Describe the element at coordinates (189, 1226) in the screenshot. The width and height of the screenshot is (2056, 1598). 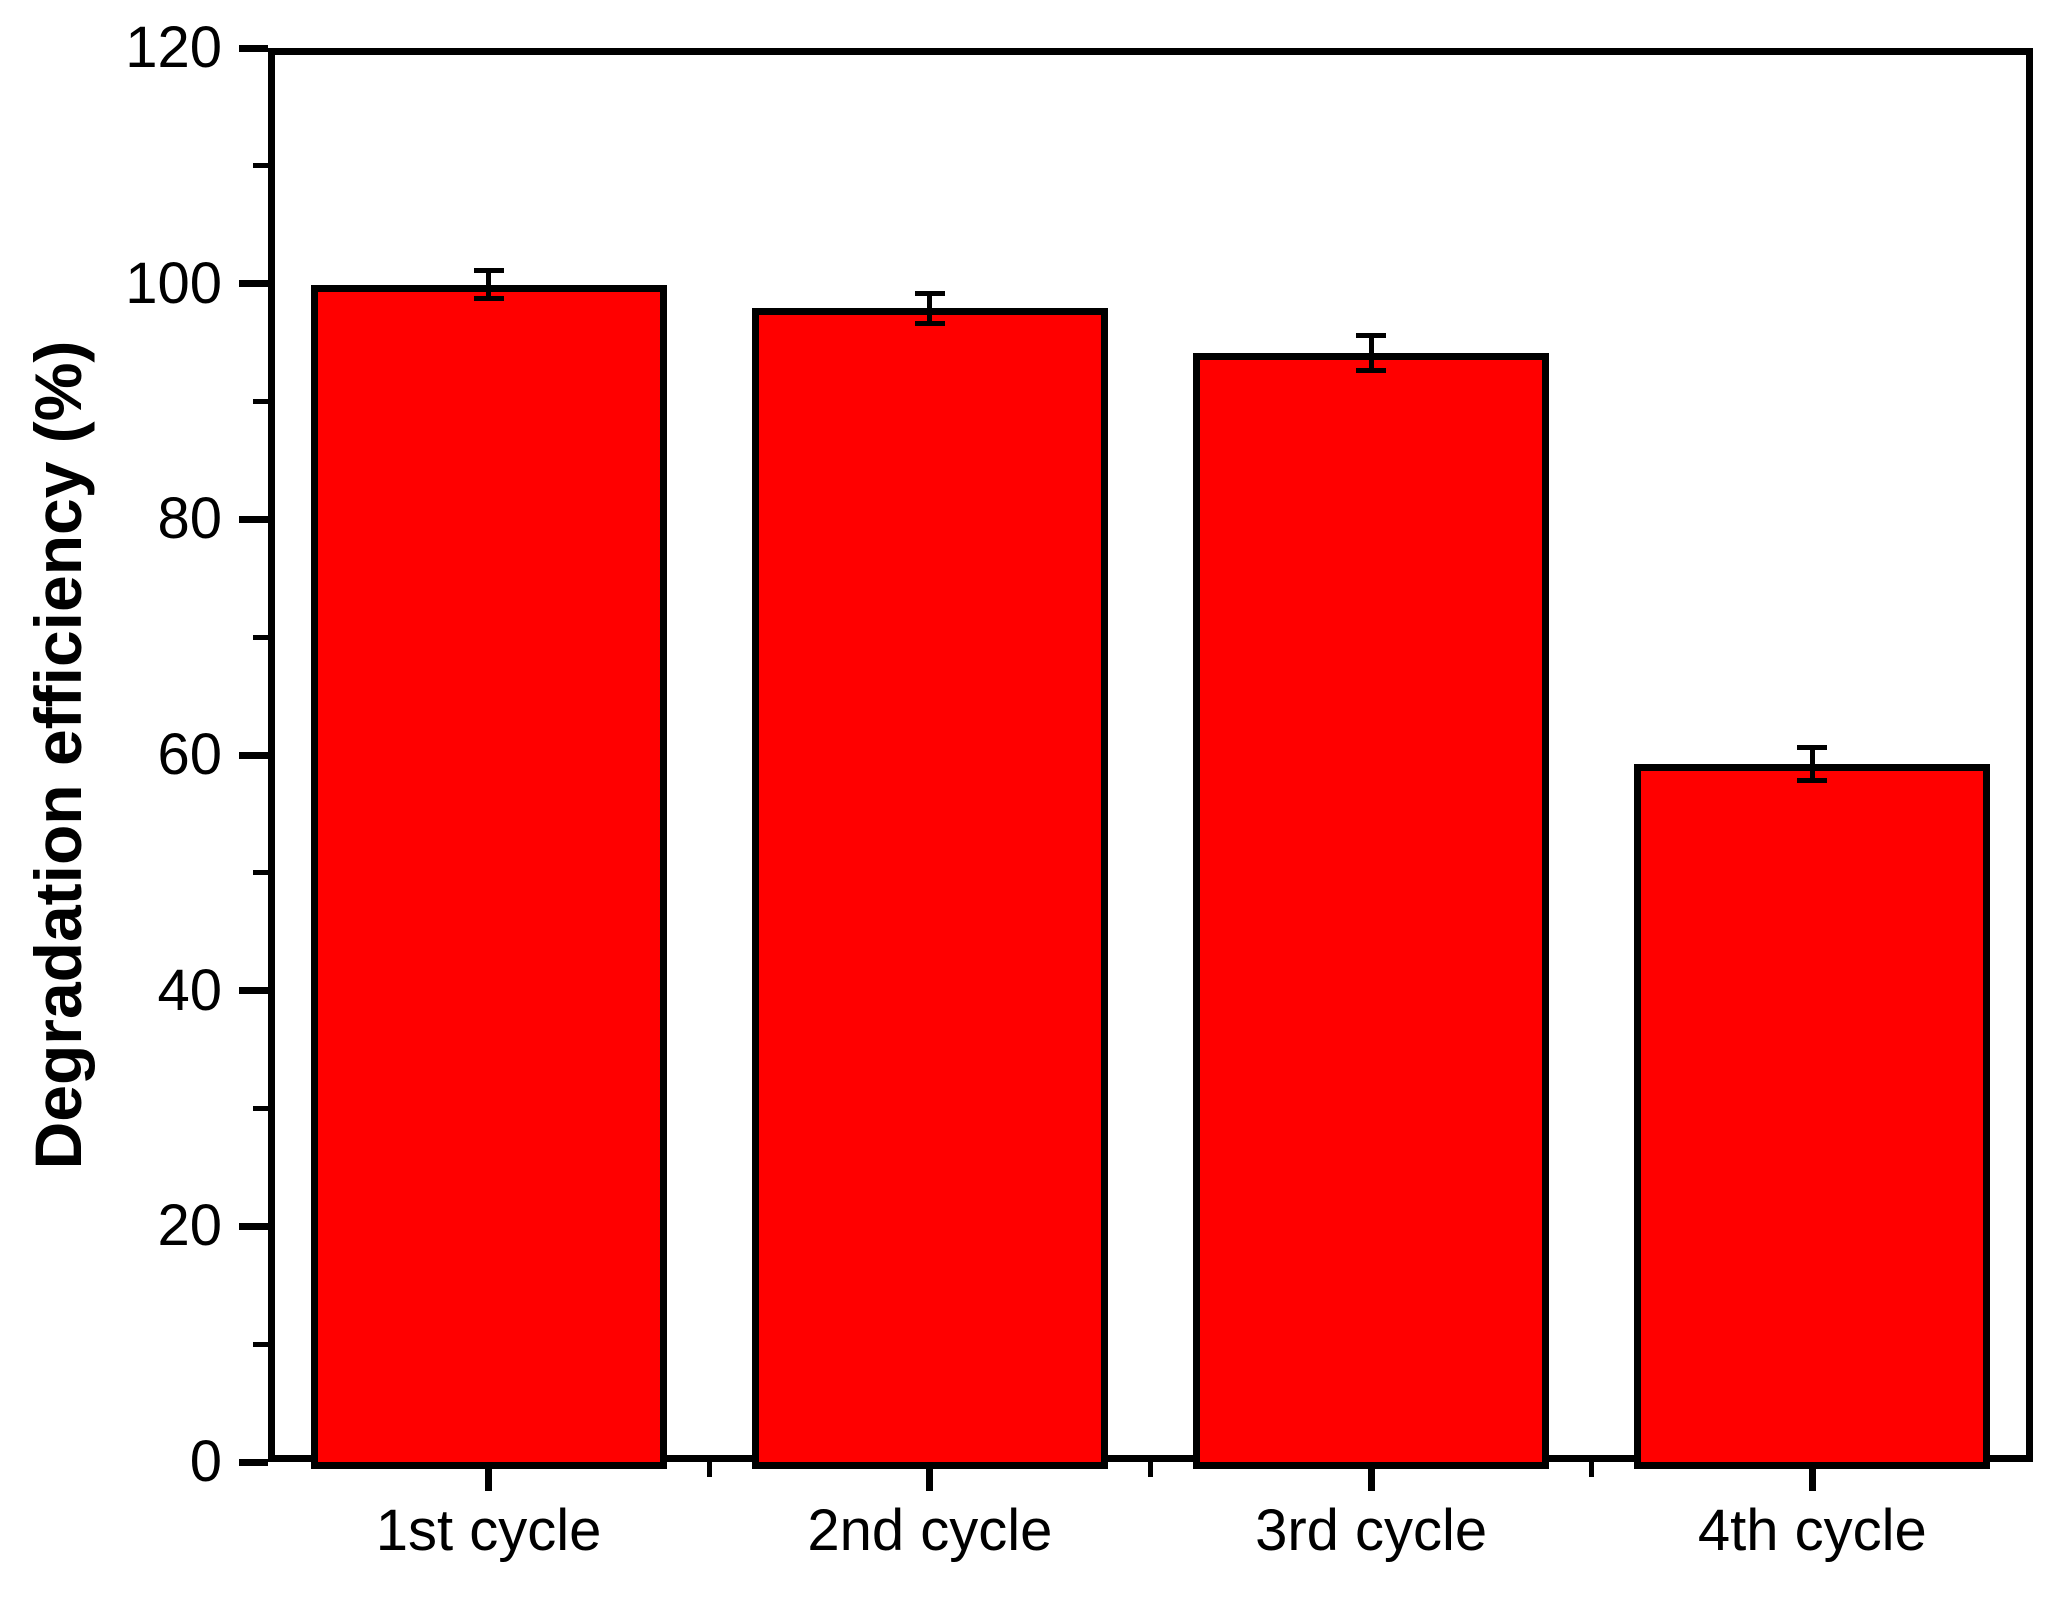
I see `y-tick-label: 20` at that location.